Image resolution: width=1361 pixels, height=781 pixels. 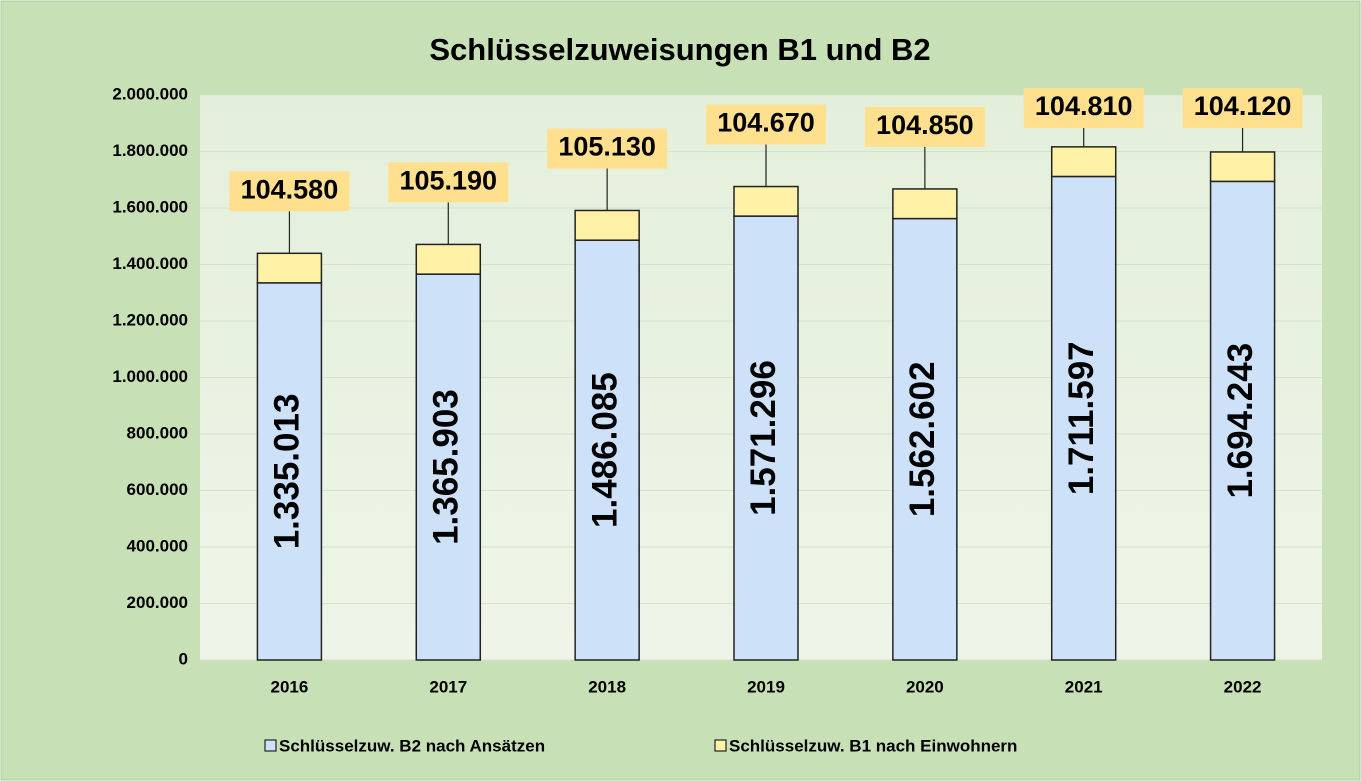 I want to click on x-tick-label: 2018, so click(x=607, y=686).